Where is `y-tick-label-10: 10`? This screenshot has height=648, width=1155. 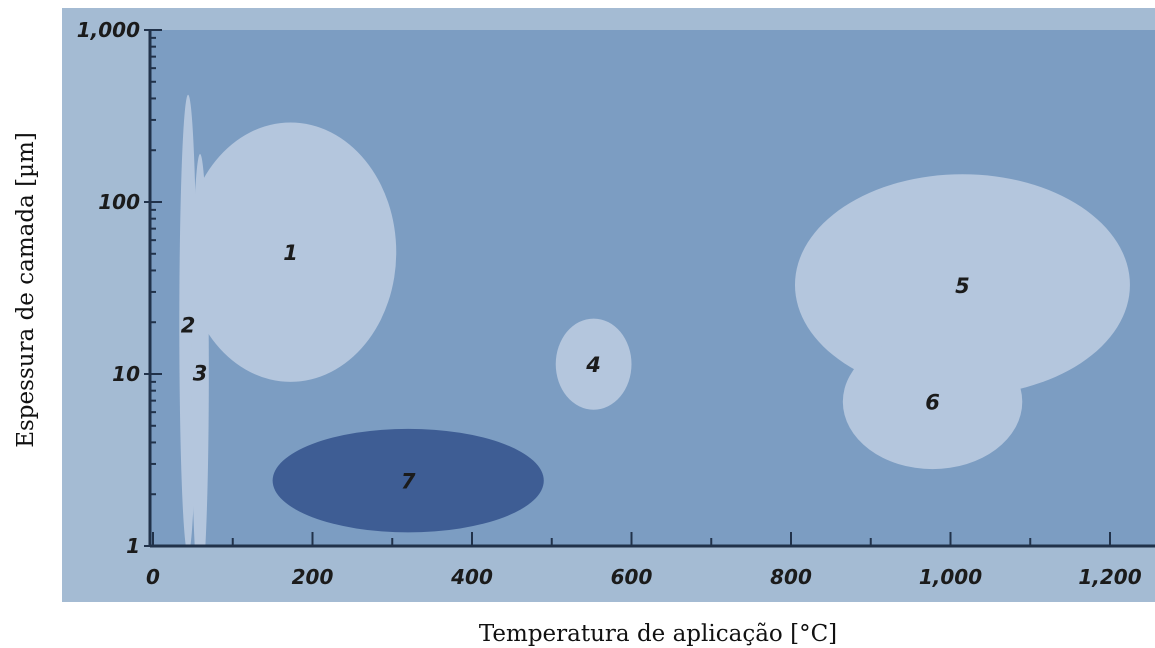
y-tick-label-10: 10 is located at coordinates (126, 374).